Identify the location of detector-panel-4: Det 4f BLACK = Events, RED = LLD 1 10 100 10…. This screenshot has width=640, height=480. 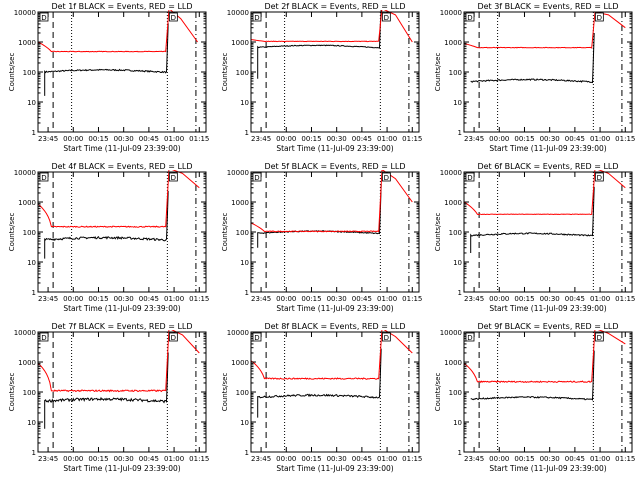
(108, 237).